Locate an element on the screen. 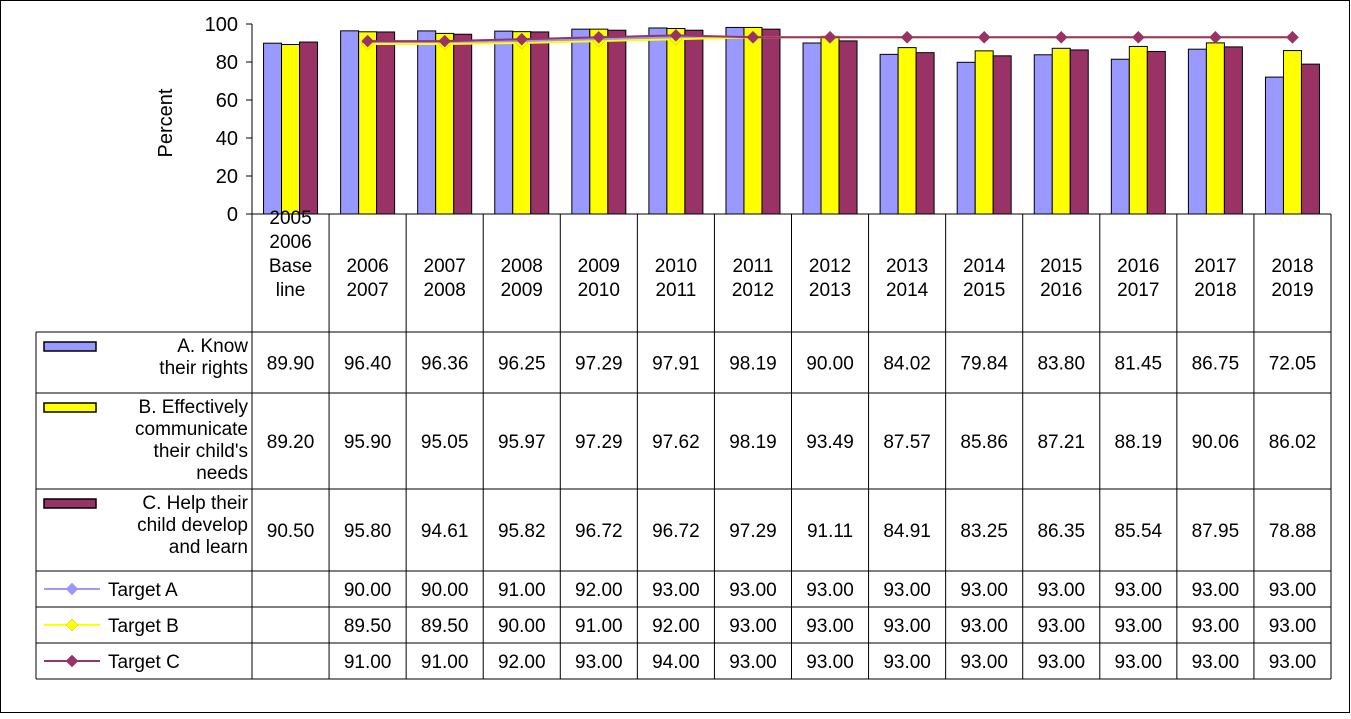 Image resolution: width=1351 pixels, height=719 pixels. value-cell-target-c-13: 93.00 is located at coordinates (1293, 662).